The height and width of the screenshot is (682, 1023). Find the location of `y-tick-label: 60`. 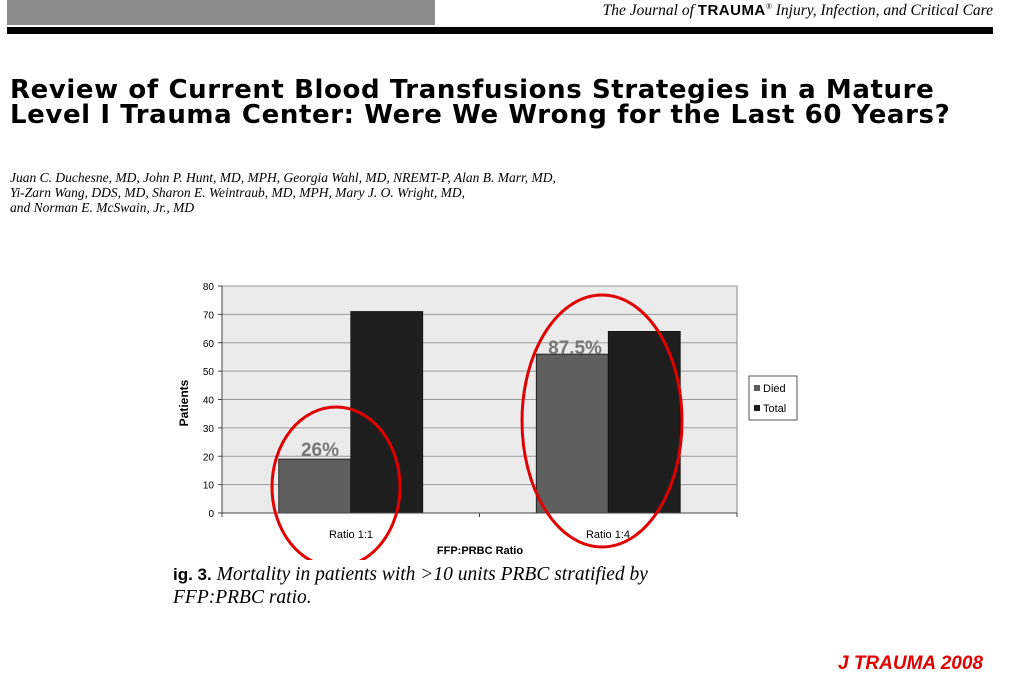

y-tick-label: 60 is located at coordinates (209, 344).